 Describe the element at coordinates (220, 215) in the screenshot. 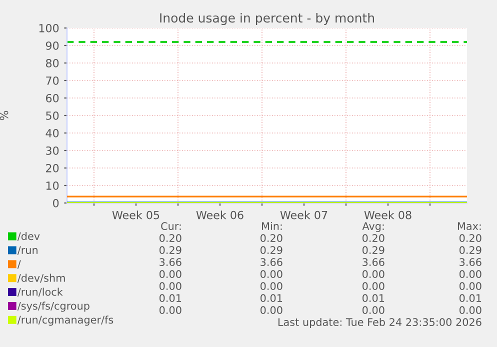

I see `x-tick-label: Week 06` at that location.